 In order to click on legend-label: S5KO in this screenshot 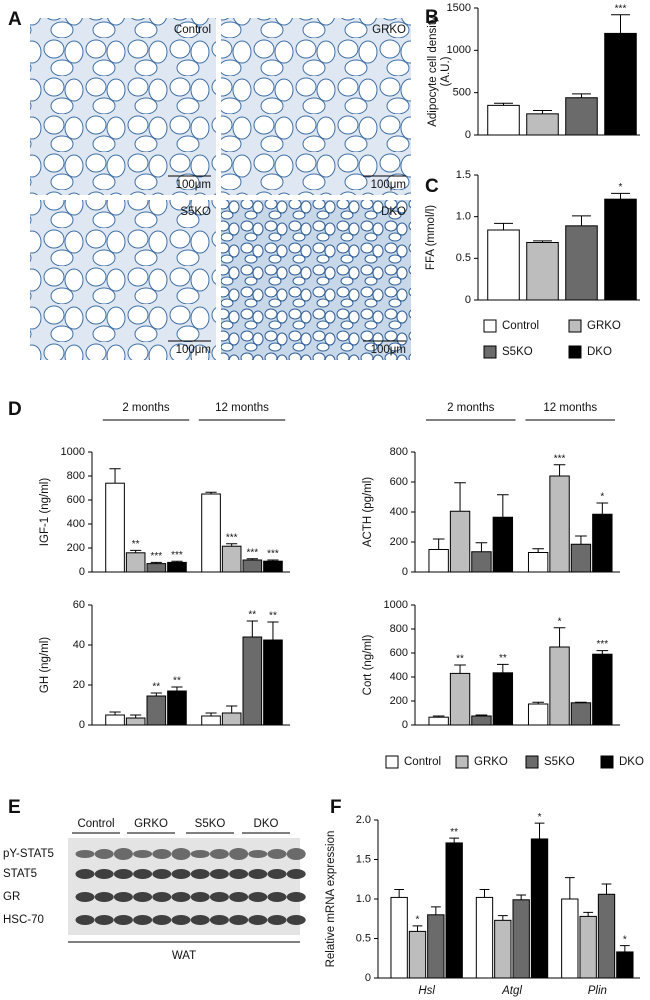, I will do `click(517, 352)`.